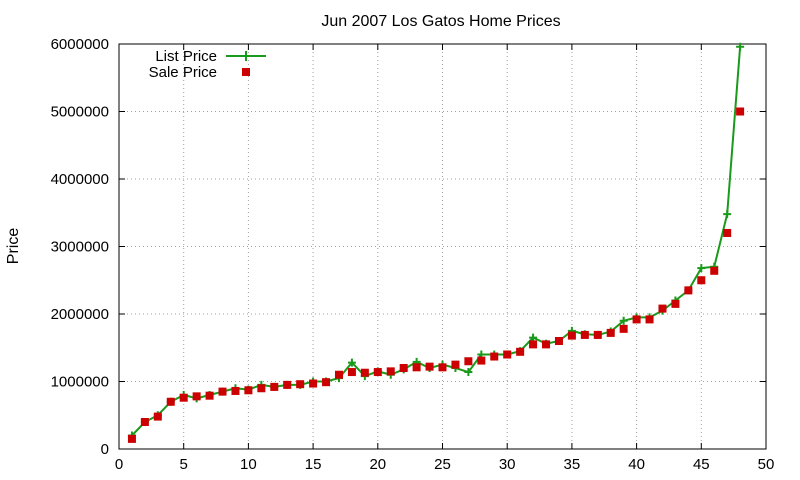  Describe the element at coordinates (248, 464) in the screenshot. I see `x-tick-label: 10` at that location.